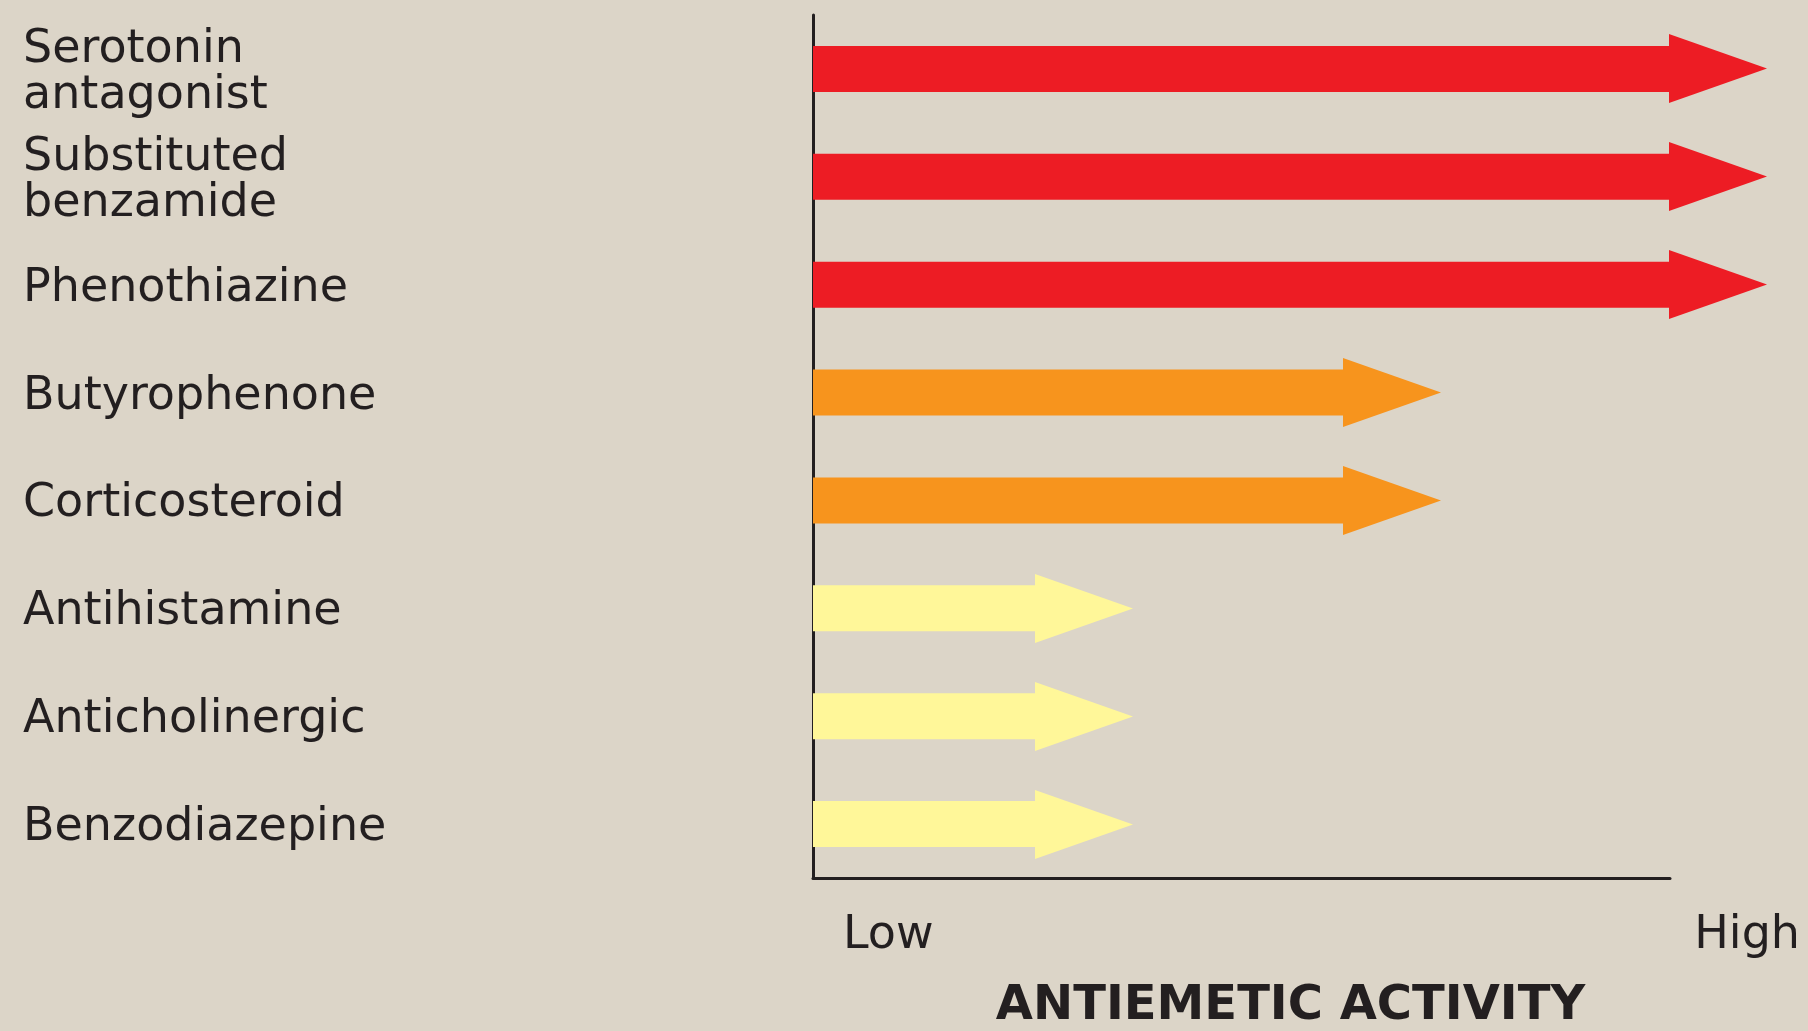 This screenshot has width=1808, height=1031. Describe the element at coordinates (194, 716) in the screenshot. I see `y-tick-label: Anticholinergic` at that location.